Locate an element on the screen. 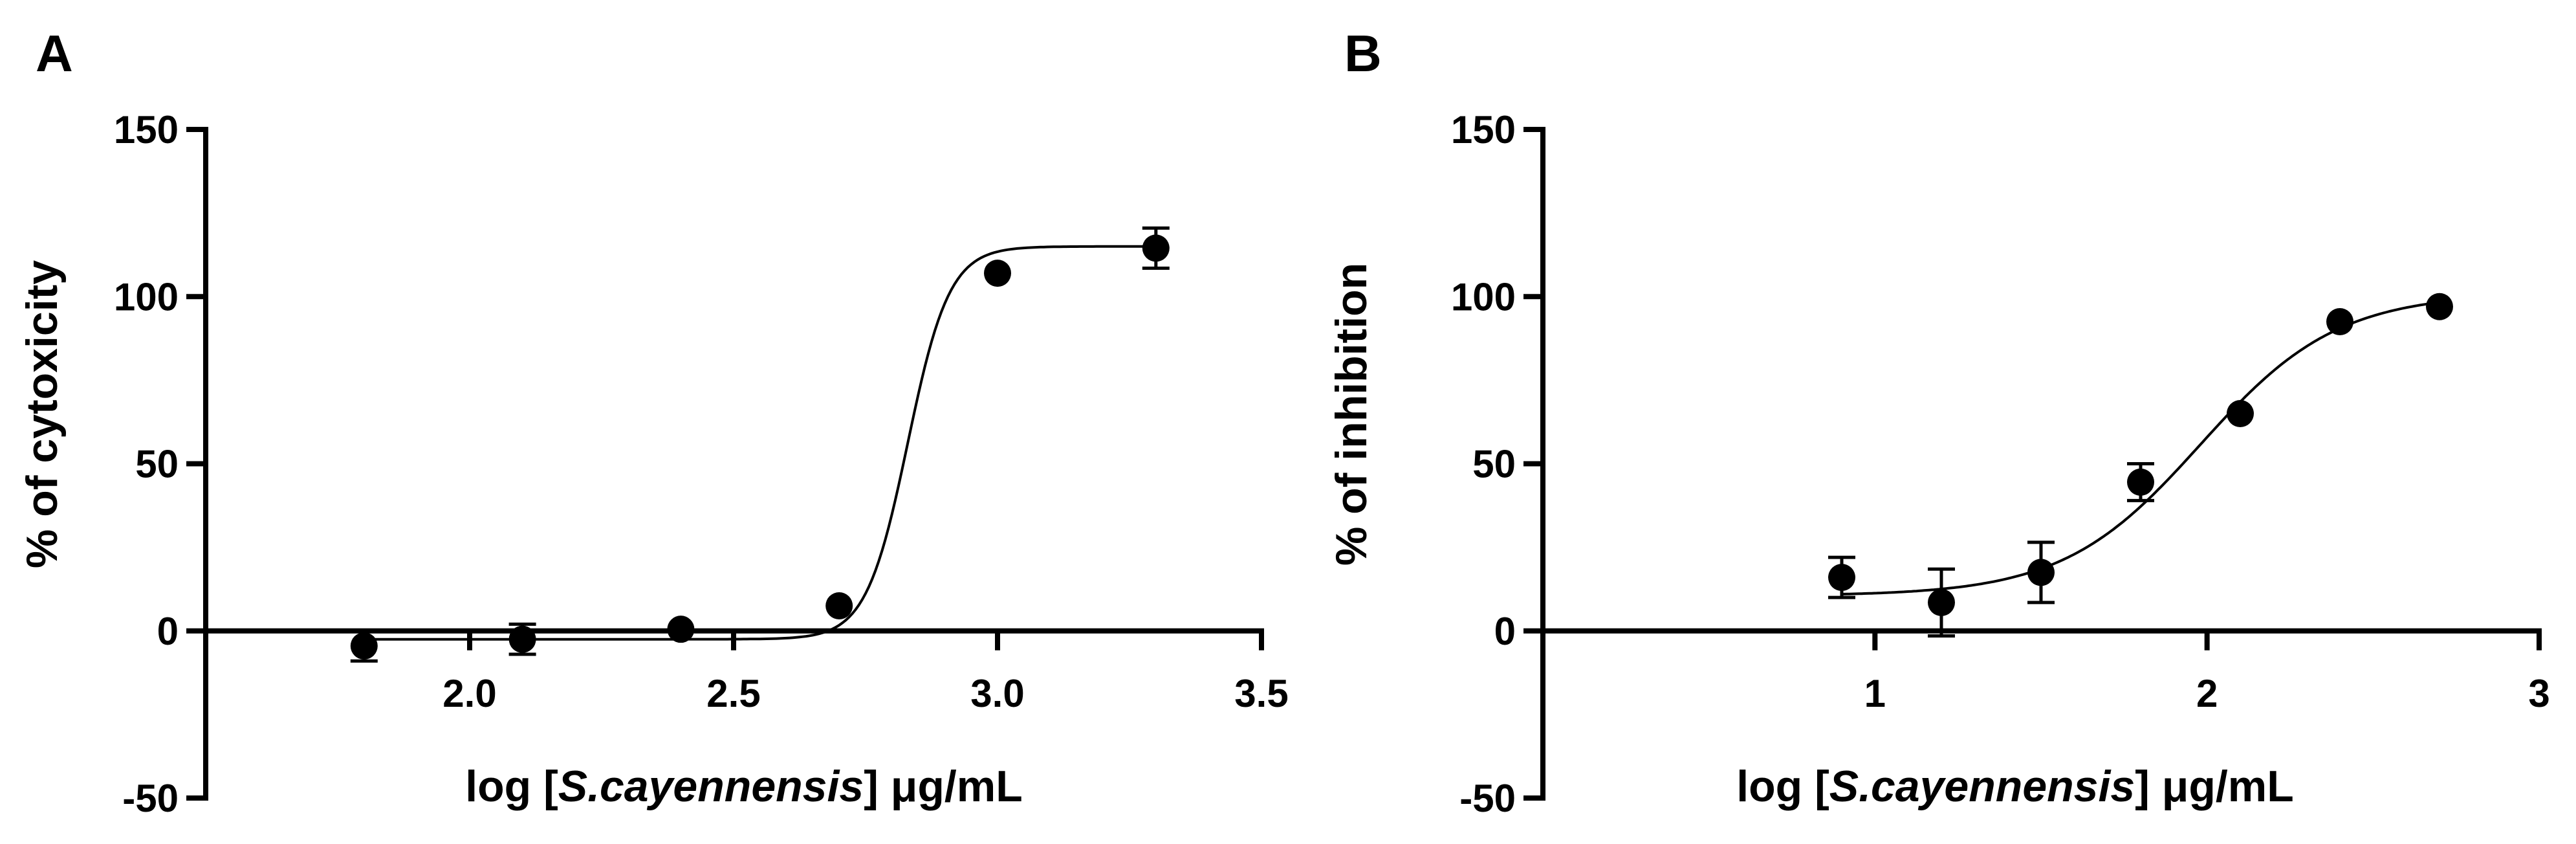 The height and width of the screenshot is (844, 2576). panel-b-y-tick-label: 100 is located at coordinates (1483, 296).